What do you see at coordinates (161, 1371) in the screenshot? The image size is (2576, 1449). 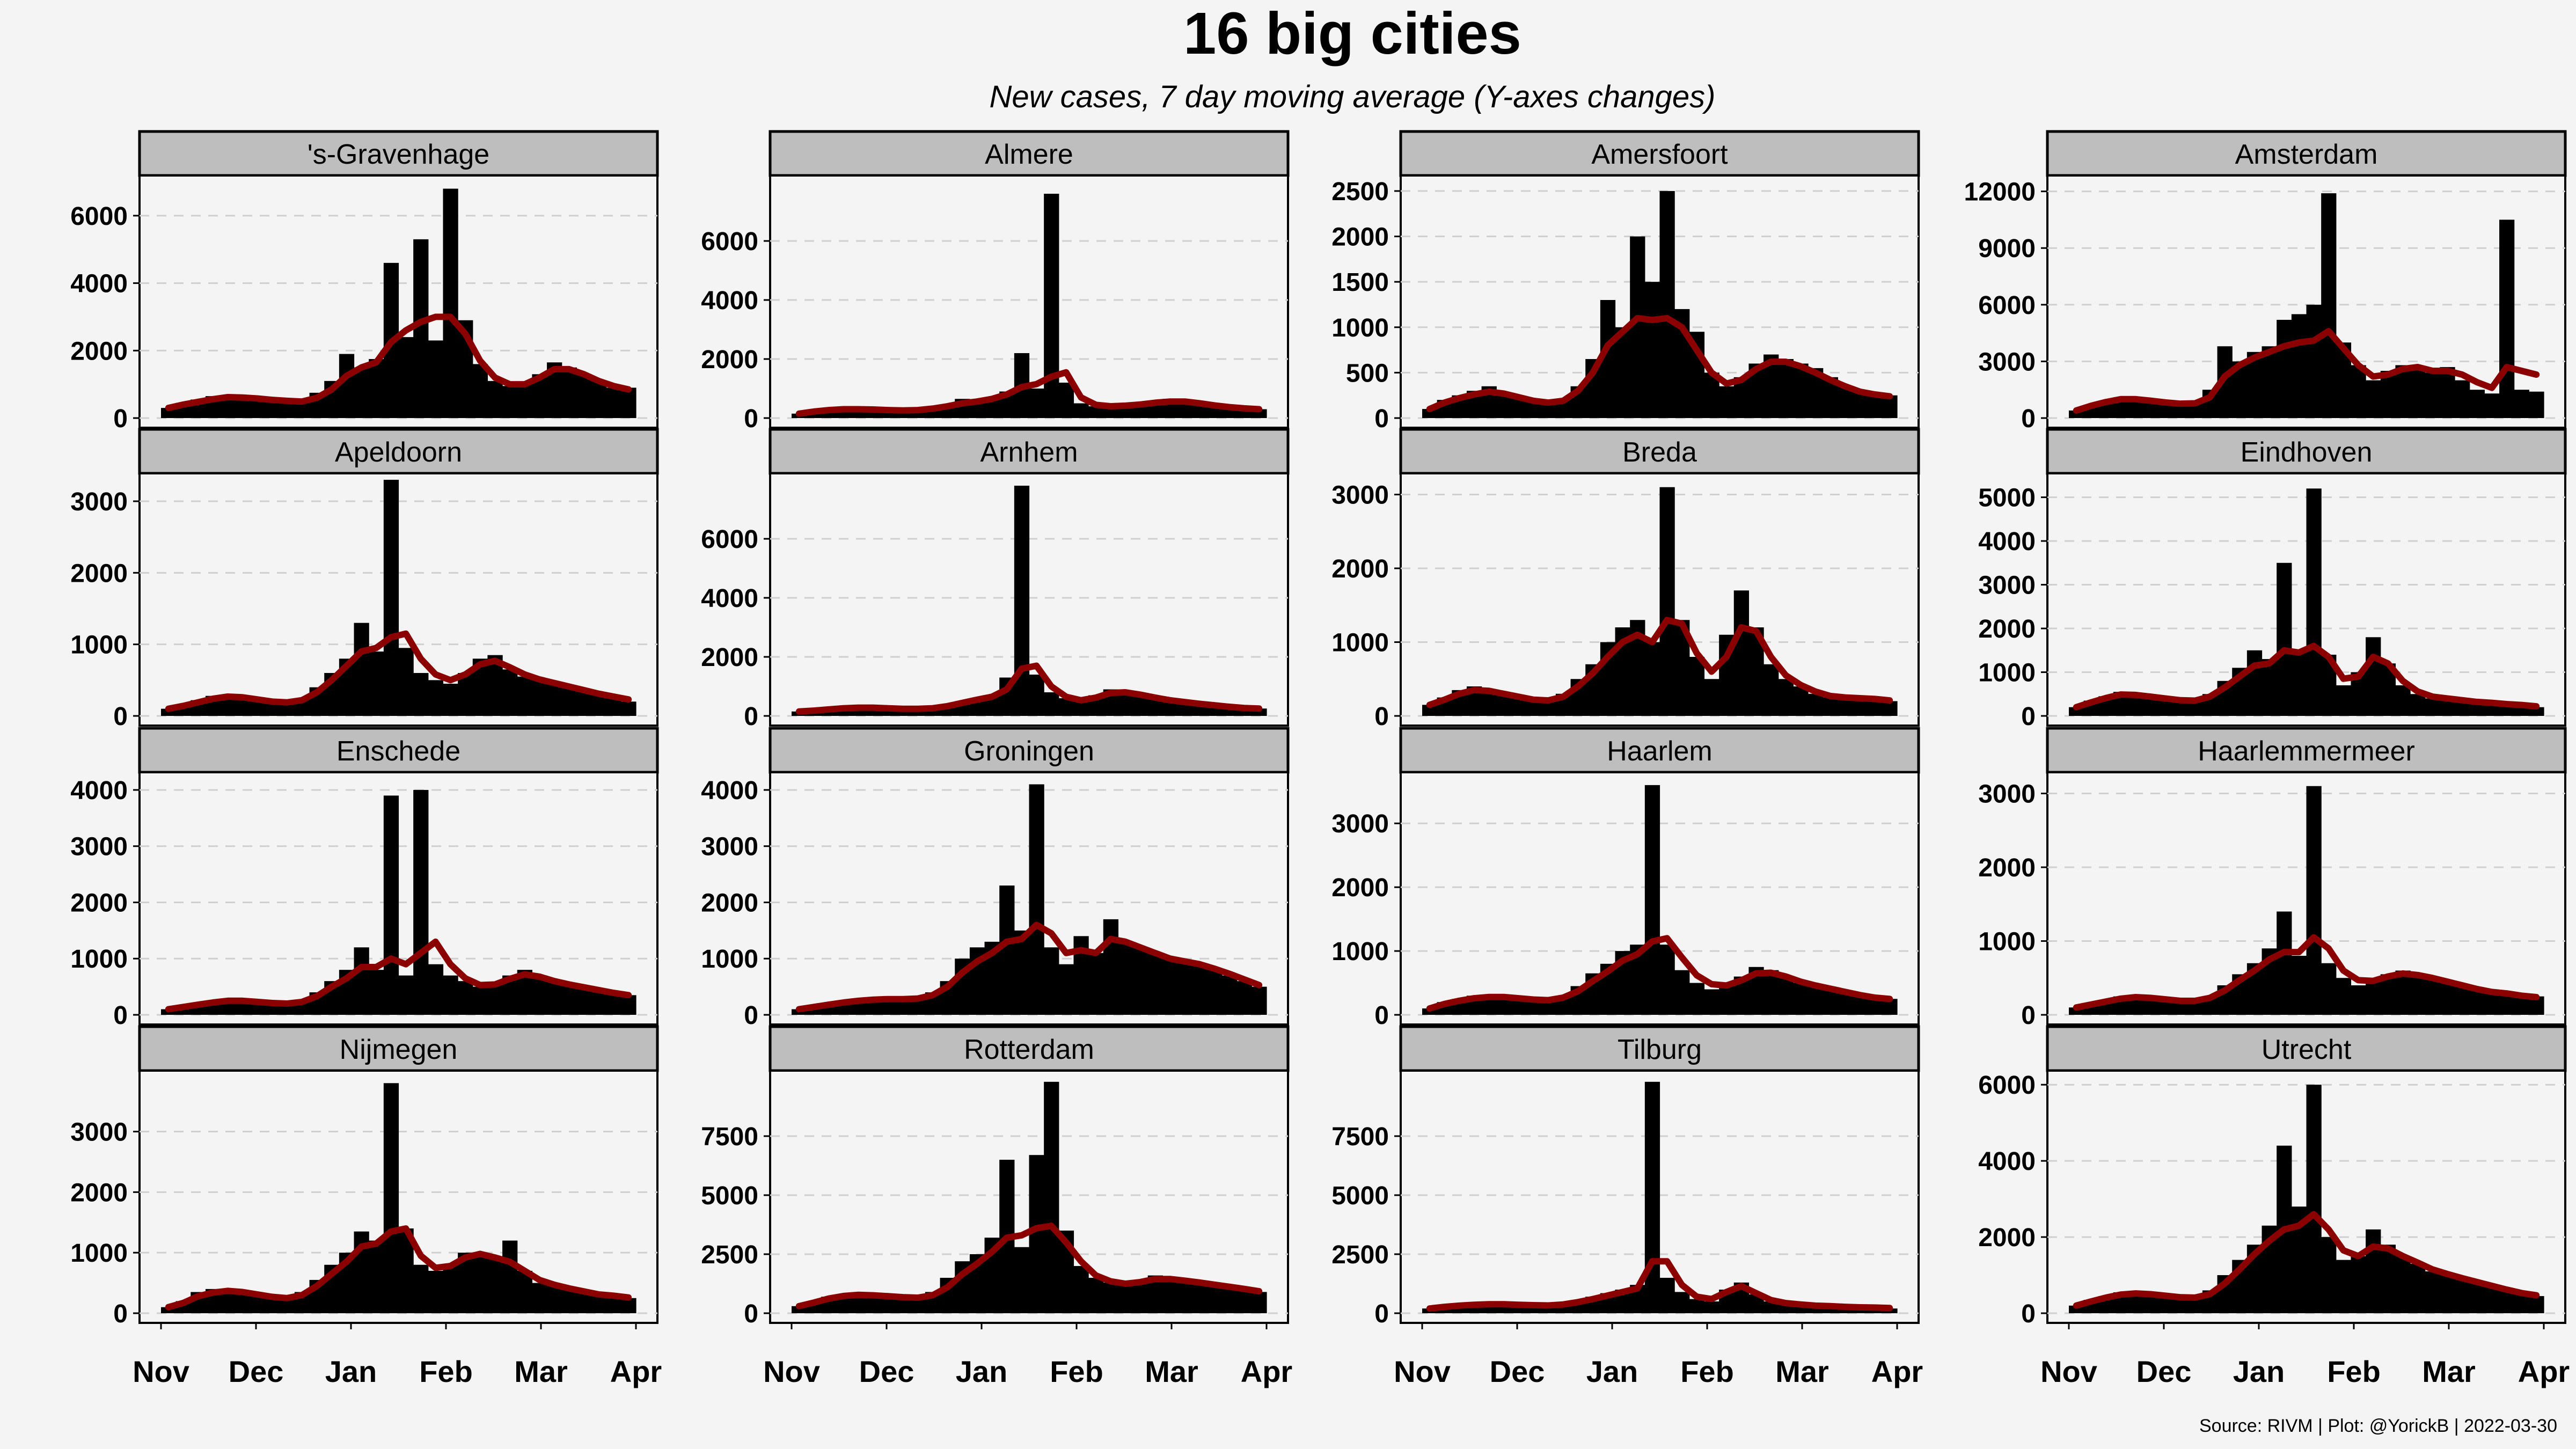 I see `x-tick-label: Nov` at bounding box center [161, 1371].